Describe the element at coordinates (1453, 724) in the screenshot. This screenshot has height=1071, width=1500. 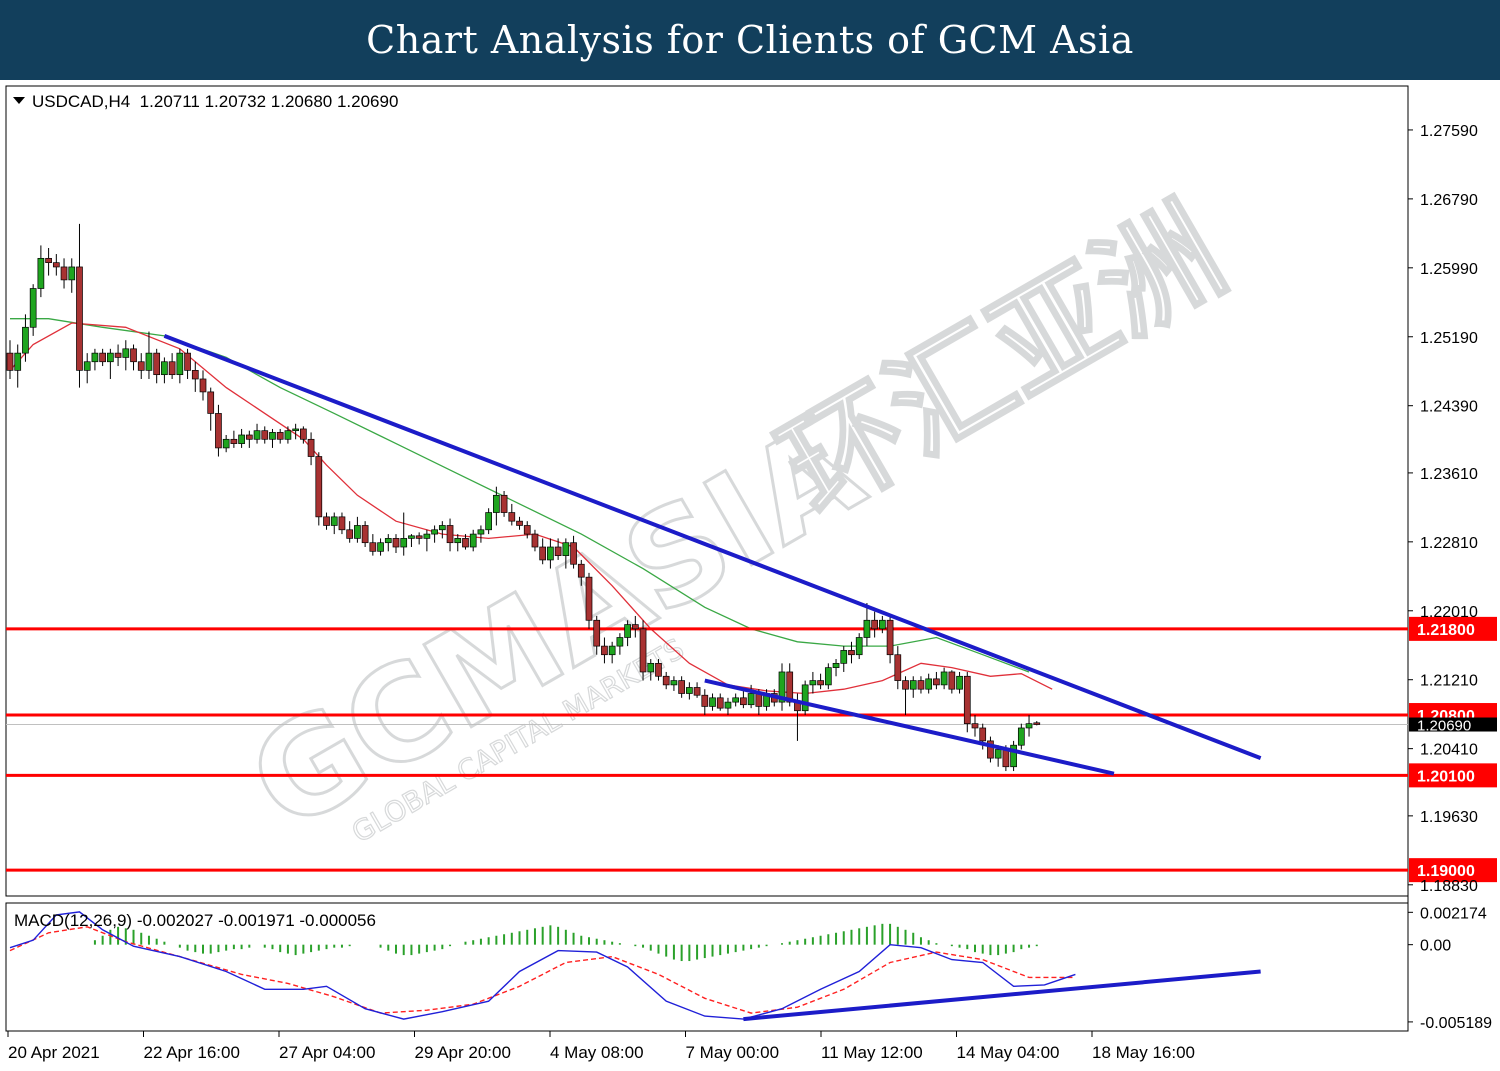
I see `current-price-tag` at that location.